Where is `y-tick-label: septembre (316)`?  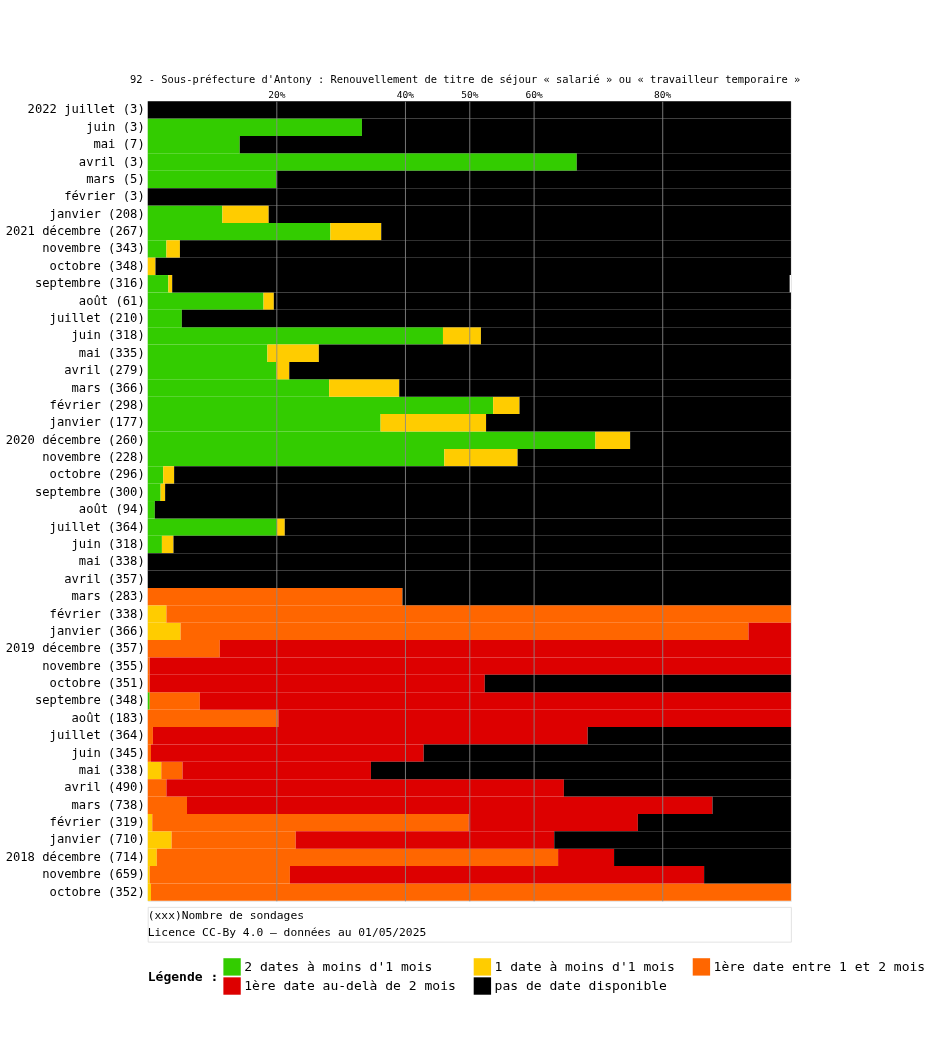 y-tick-label: septembre (316) is located at coordinates (89, 283).